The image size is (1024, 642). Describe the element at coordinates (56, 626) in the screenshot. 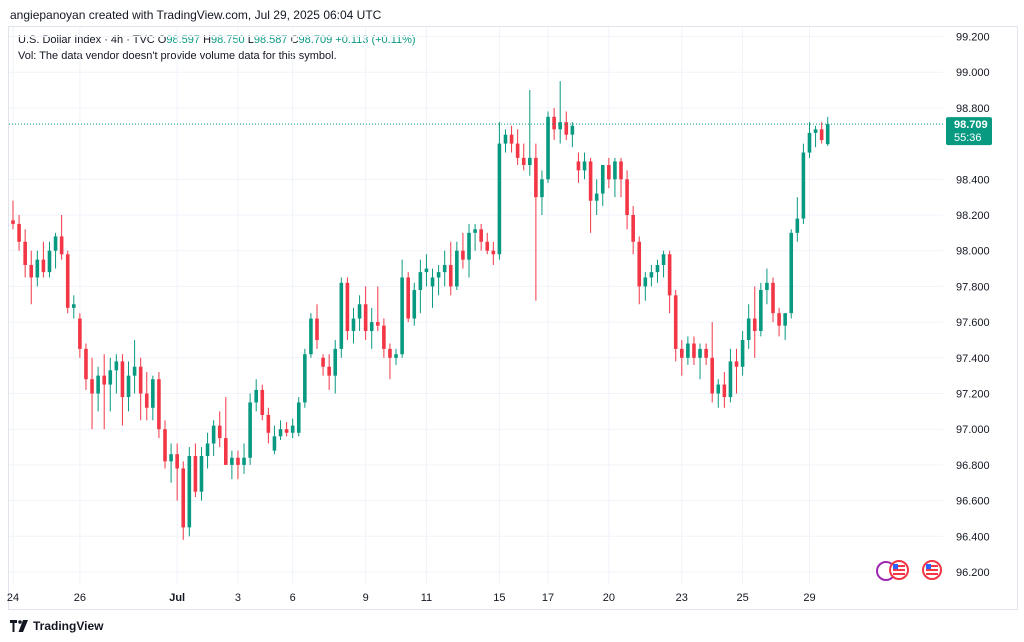

I see `tradingview-brand: TradingView` at that location.